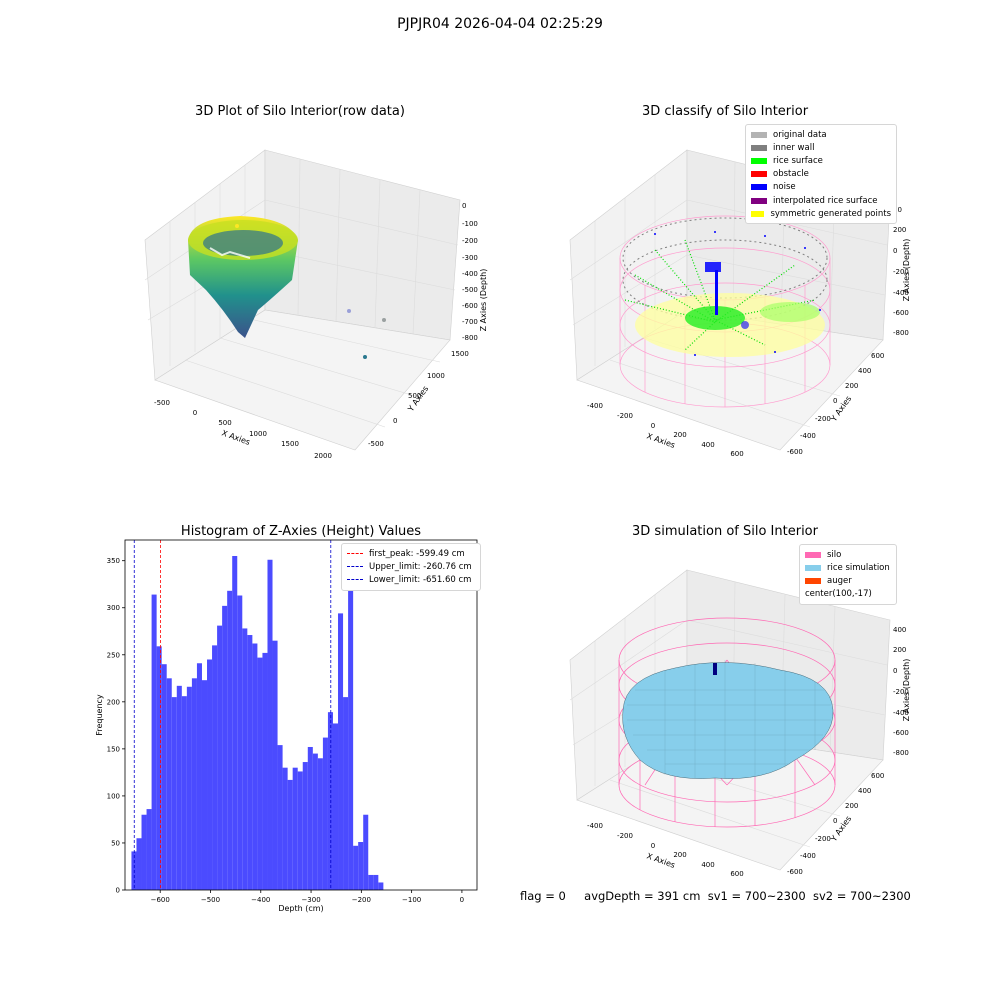 The height and width of the screenshot is (1000, 1000). I want to click on legend-item: center(100,-17), so click(838, 594).